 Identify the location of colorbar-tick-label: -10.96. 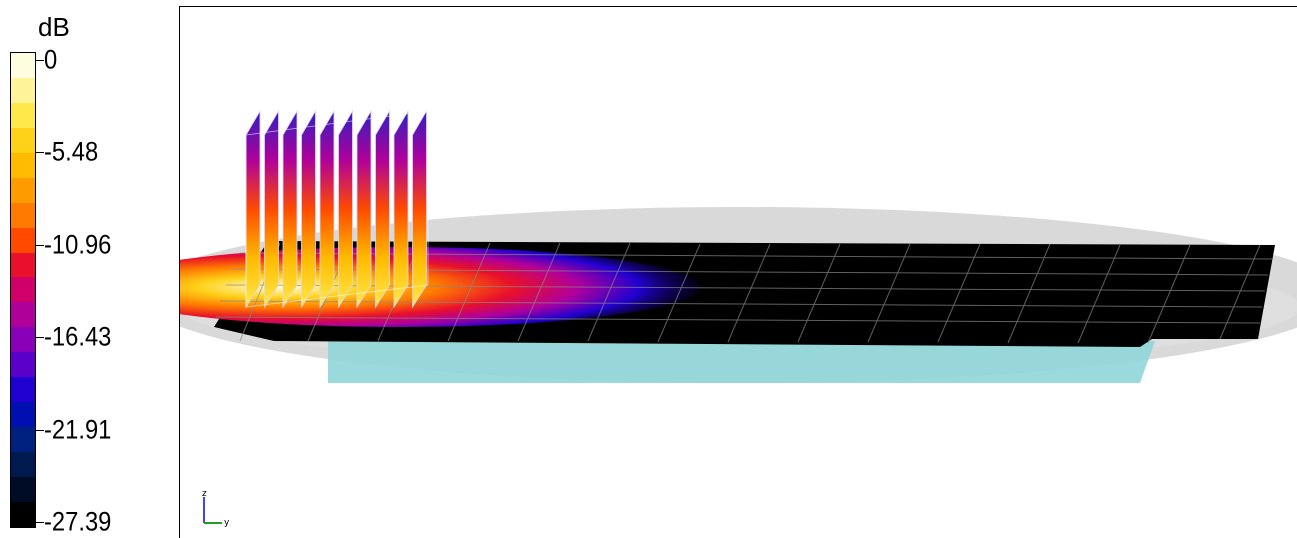
(78, 244).